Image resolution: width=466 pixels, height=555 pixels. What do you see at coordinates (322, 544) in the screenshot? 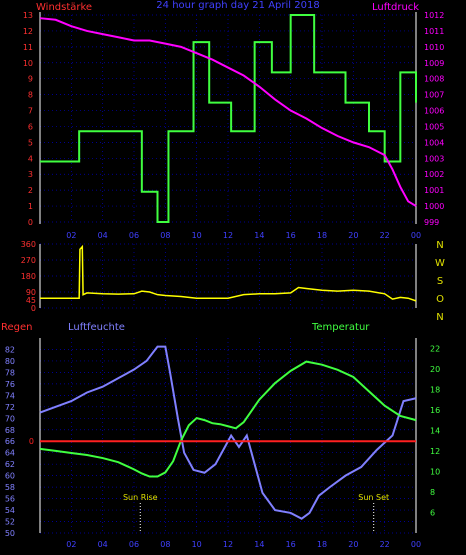
I see `x-tick-label-bottom: 18` at bounding box center [322, 544].